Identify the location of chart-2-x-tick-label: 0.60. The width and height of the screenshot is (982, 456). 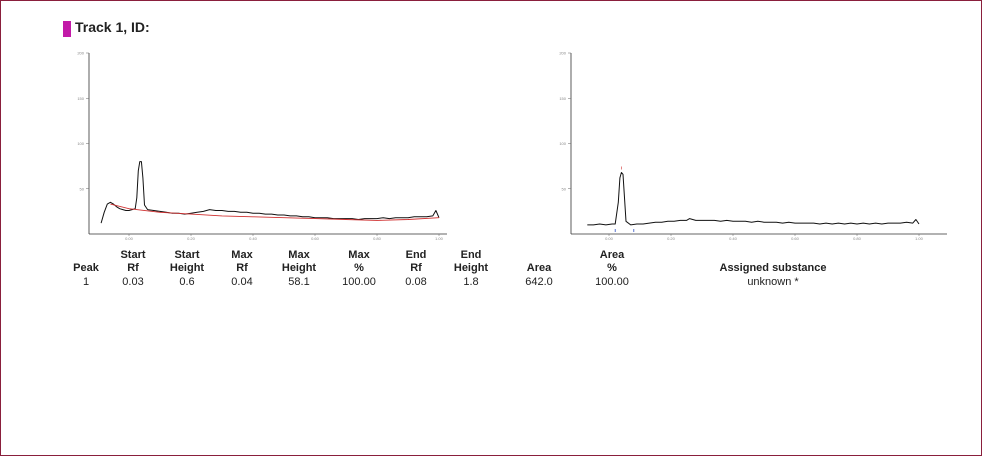
(795, 238).